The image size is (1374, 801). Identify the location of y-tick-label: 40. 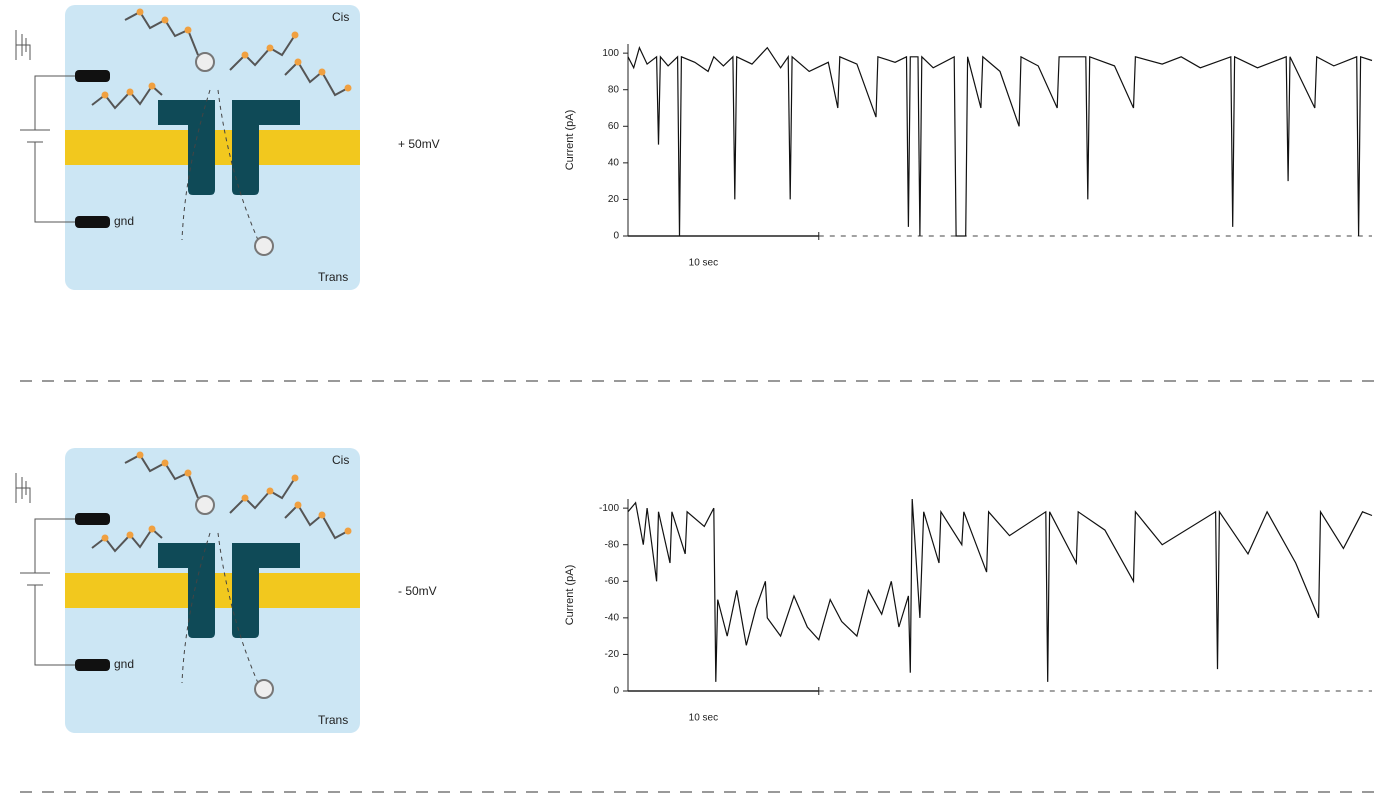
(614, 162).